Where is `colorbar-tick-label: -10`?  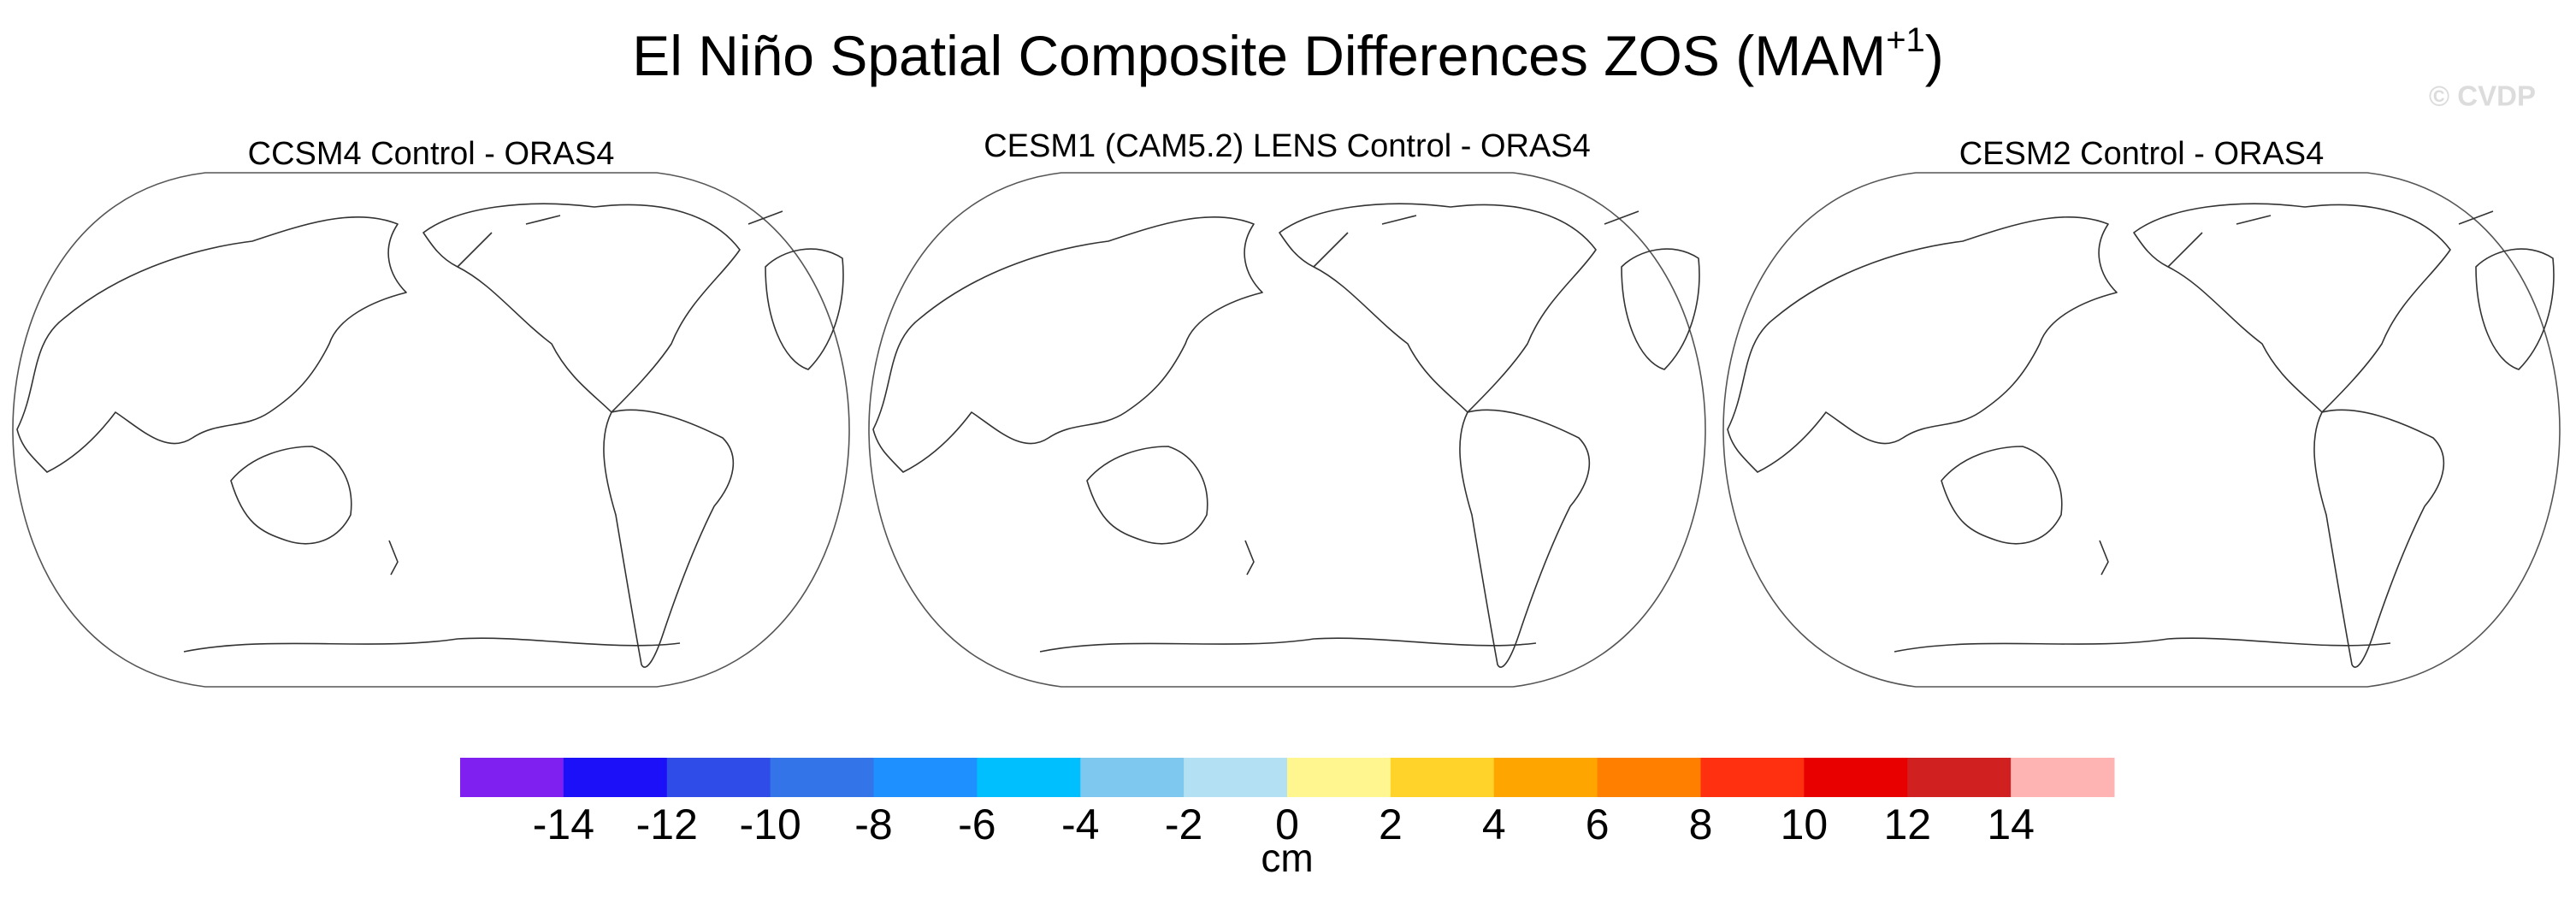
colorbar-tick-label: -10 is located at coordinates (770, 825).